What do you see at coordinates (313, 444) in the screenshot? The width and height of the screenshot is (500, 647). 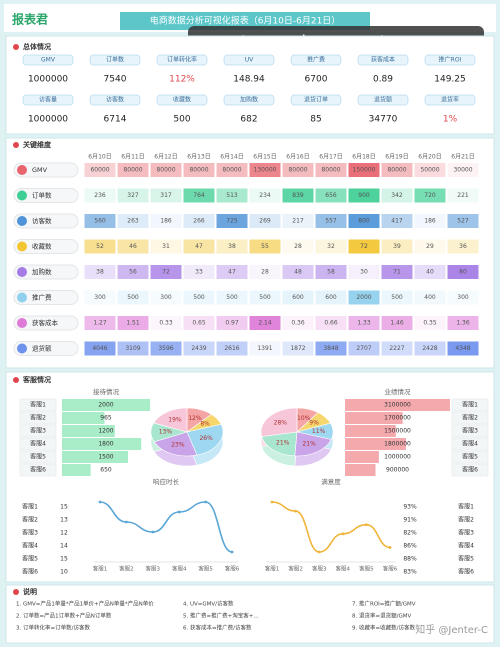 I see `pie-slice` at bounding box center [313, 444].